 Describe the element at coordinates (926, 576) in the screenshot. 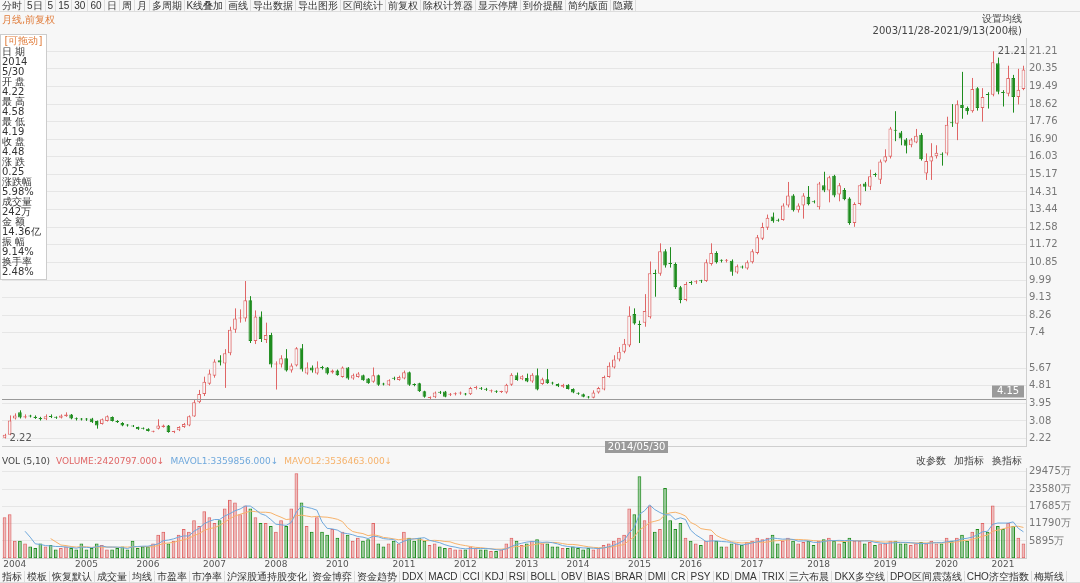

I see `text: DPO区间震荡线` at that location.